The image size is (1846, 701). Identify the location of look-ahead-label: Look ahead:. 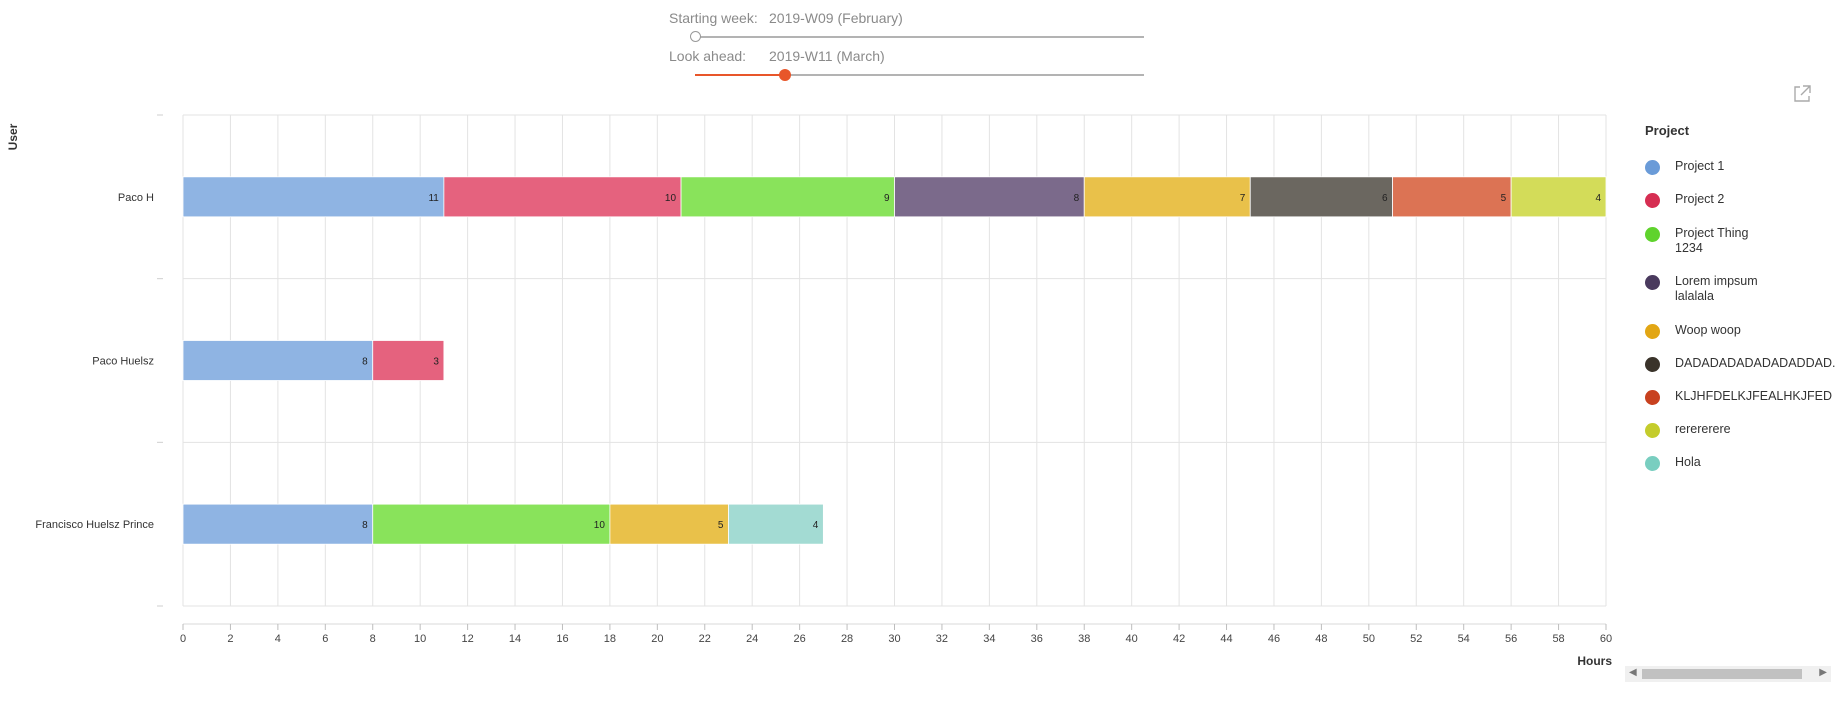
(708, 56).